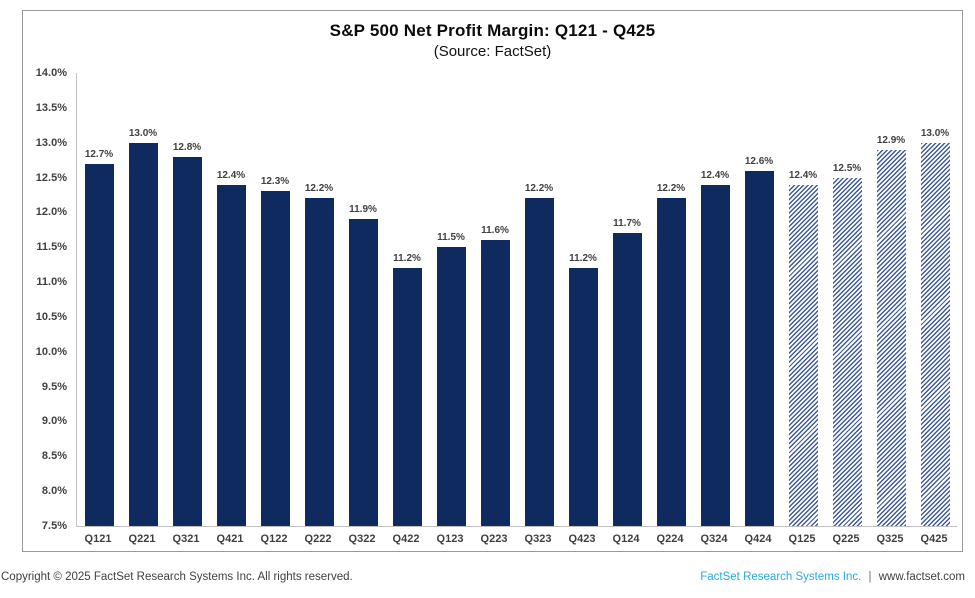 The image size is (975, 598). Describe the element at coordinates (495, 231) in the screenshot. I see `bar-value-label: 11.6%` at that location.